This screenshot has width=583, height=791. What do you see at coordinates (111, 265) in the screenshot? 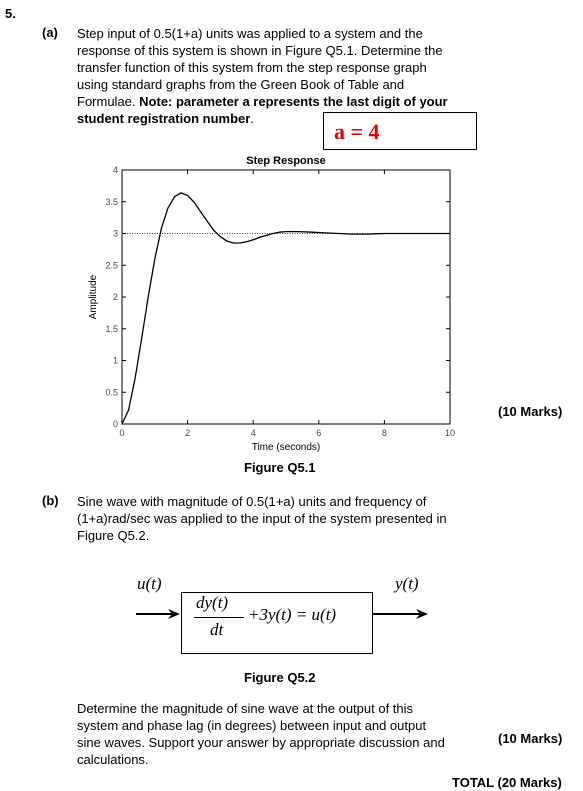
I see `y-tick-label: 2.5` at bounding box center [111, 265].